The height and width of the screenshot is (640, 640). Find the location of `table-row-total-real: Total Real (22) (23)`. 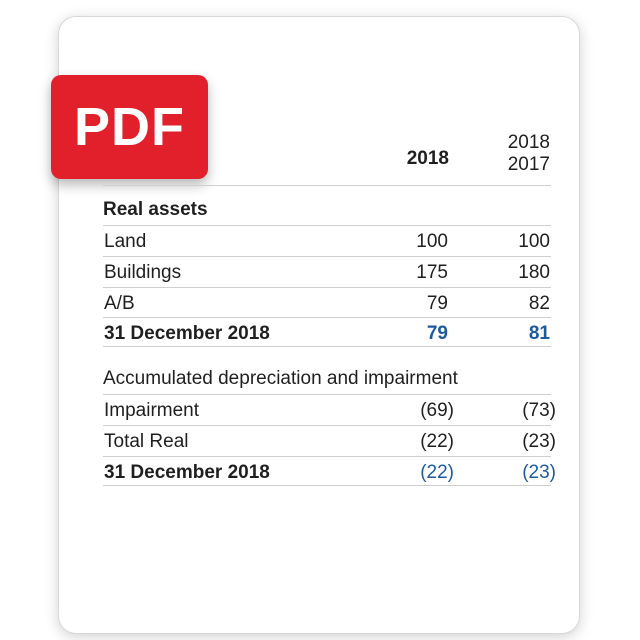

table-row-total-real: Total Real (22) (23) is located at coordinates (329, 440).